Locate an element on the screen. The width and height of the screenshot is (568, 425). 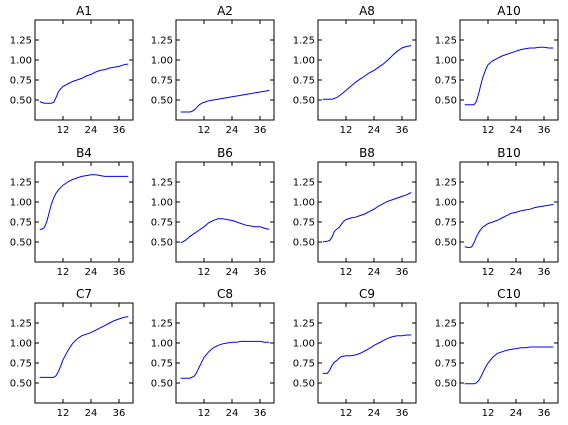
subplot-title: B6 is located at coordinates (225, 153).